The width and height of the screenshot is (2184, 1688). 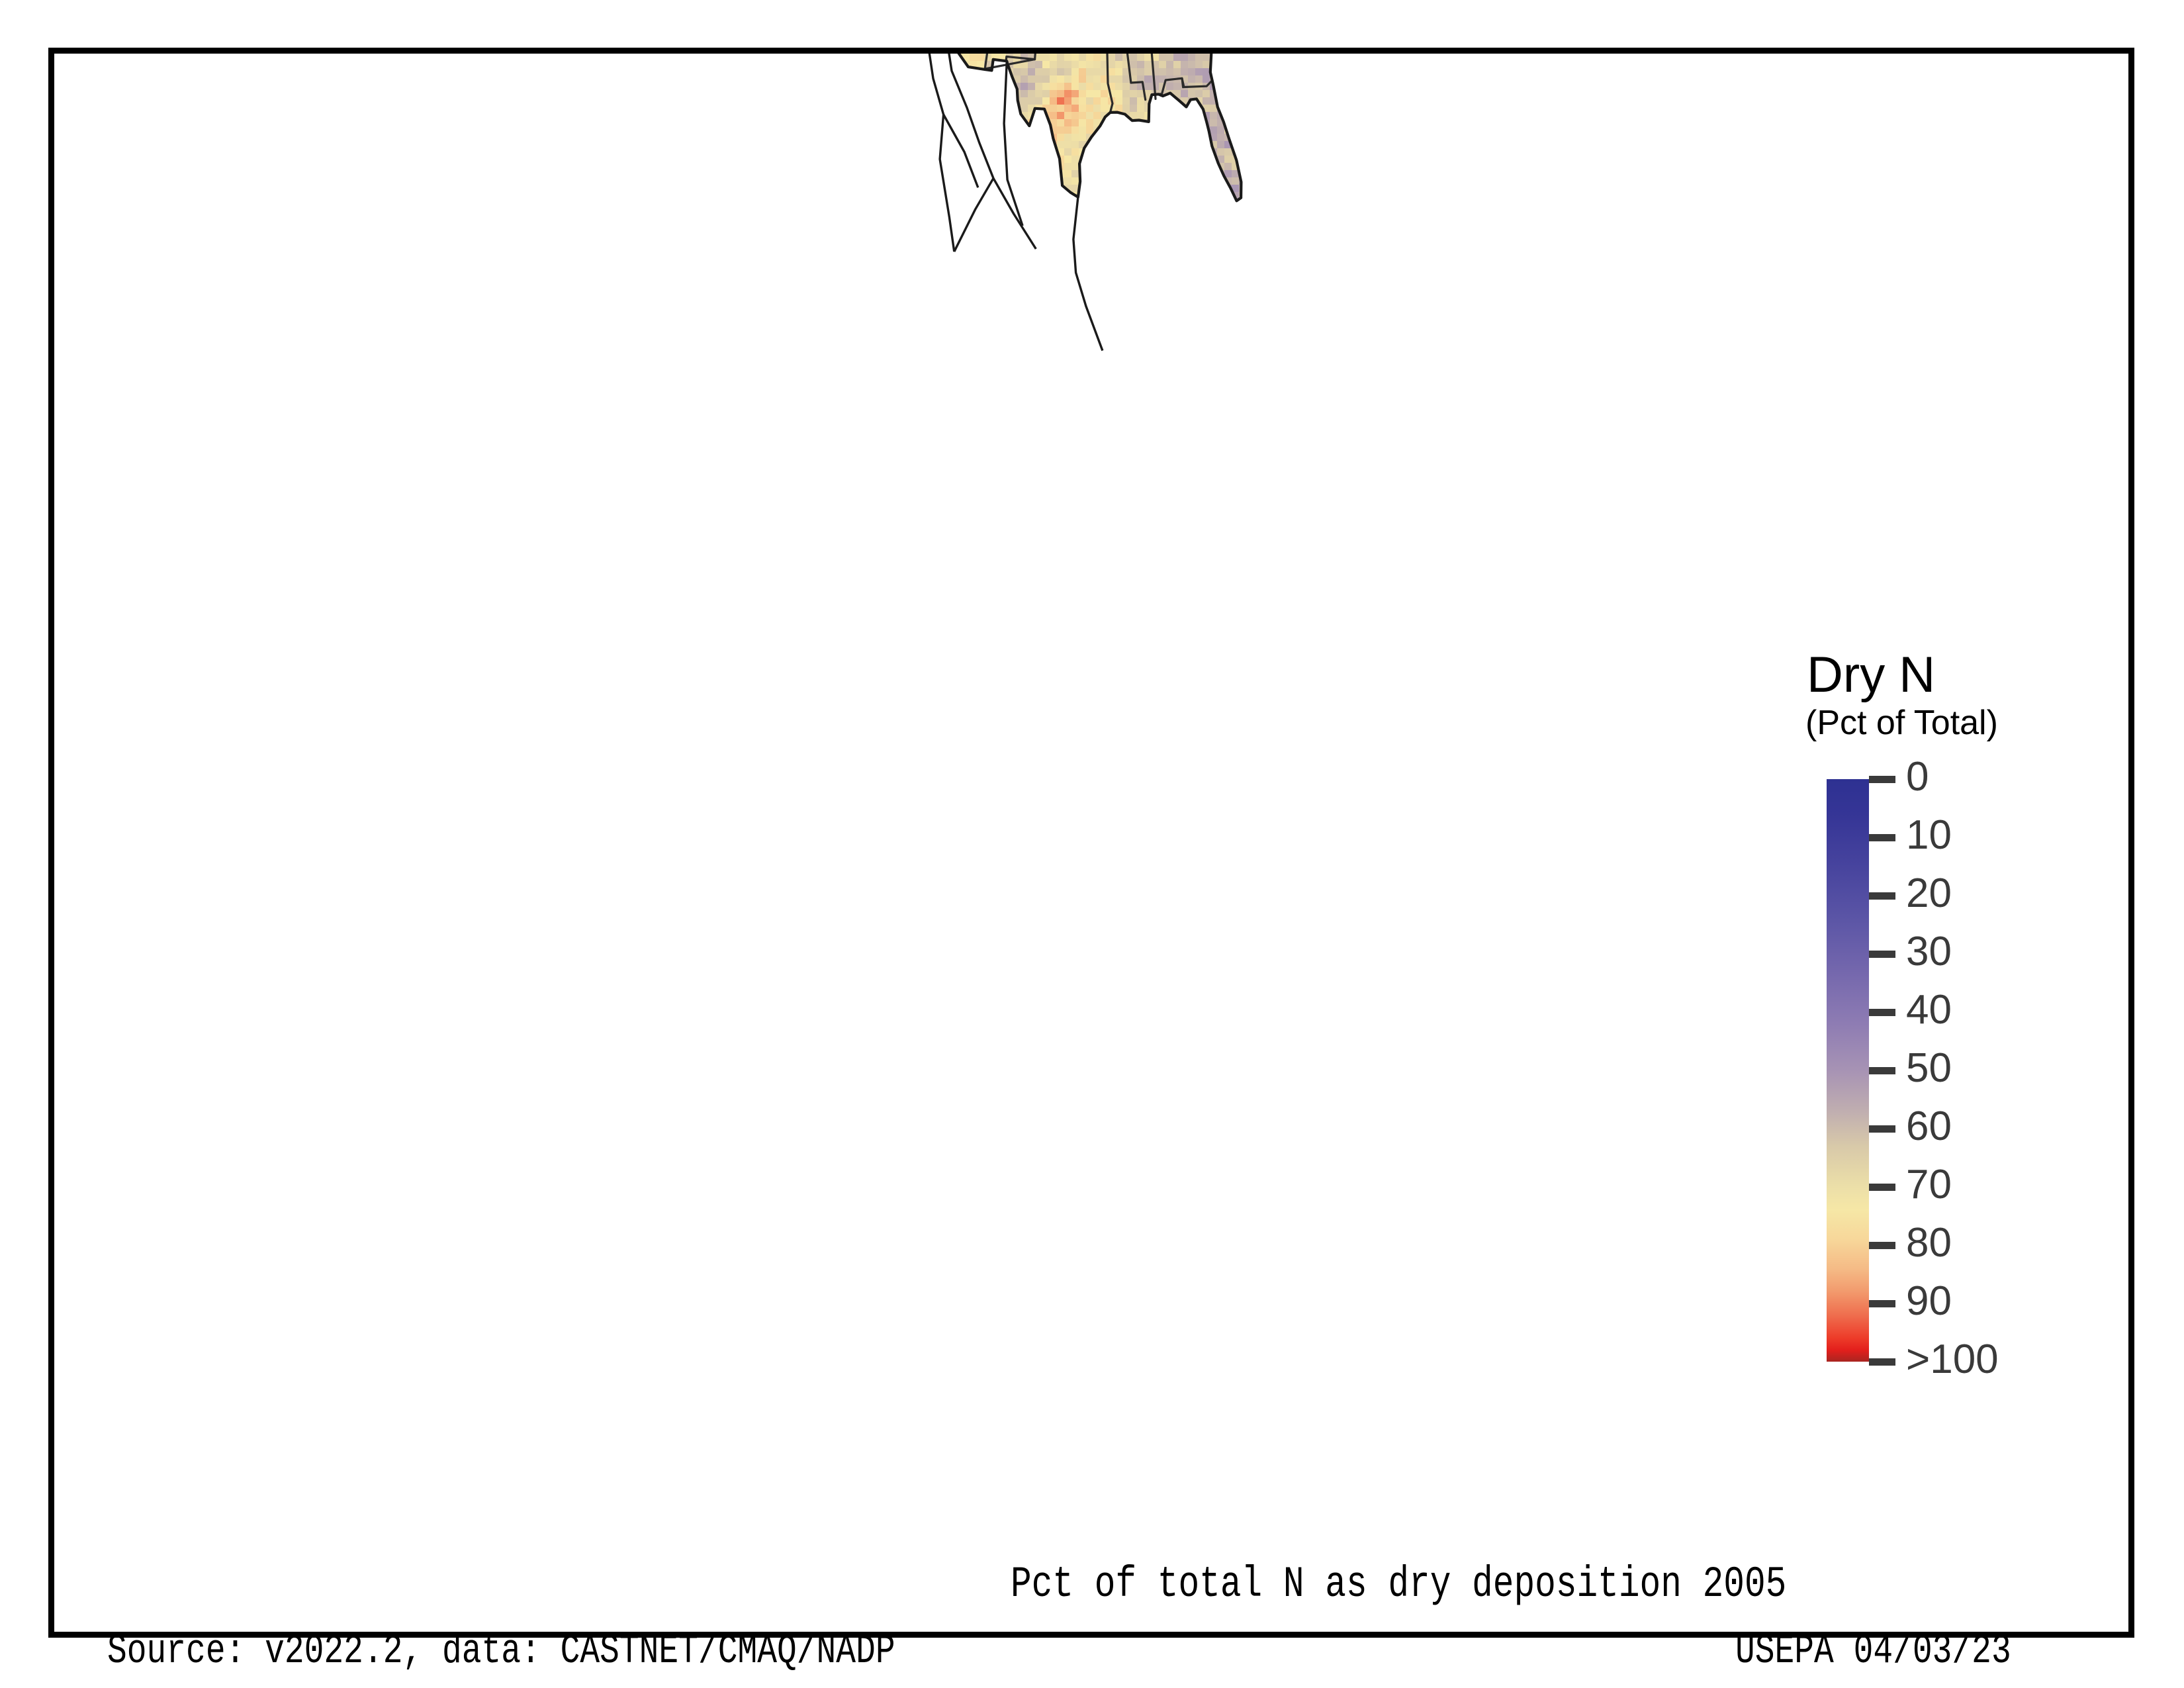 What do you see at coordinates (1399, 1584) in the screenshot?
I see `map-caption: Pct of total N as dry deposition 2005` at bounding box center [1399, 1584].